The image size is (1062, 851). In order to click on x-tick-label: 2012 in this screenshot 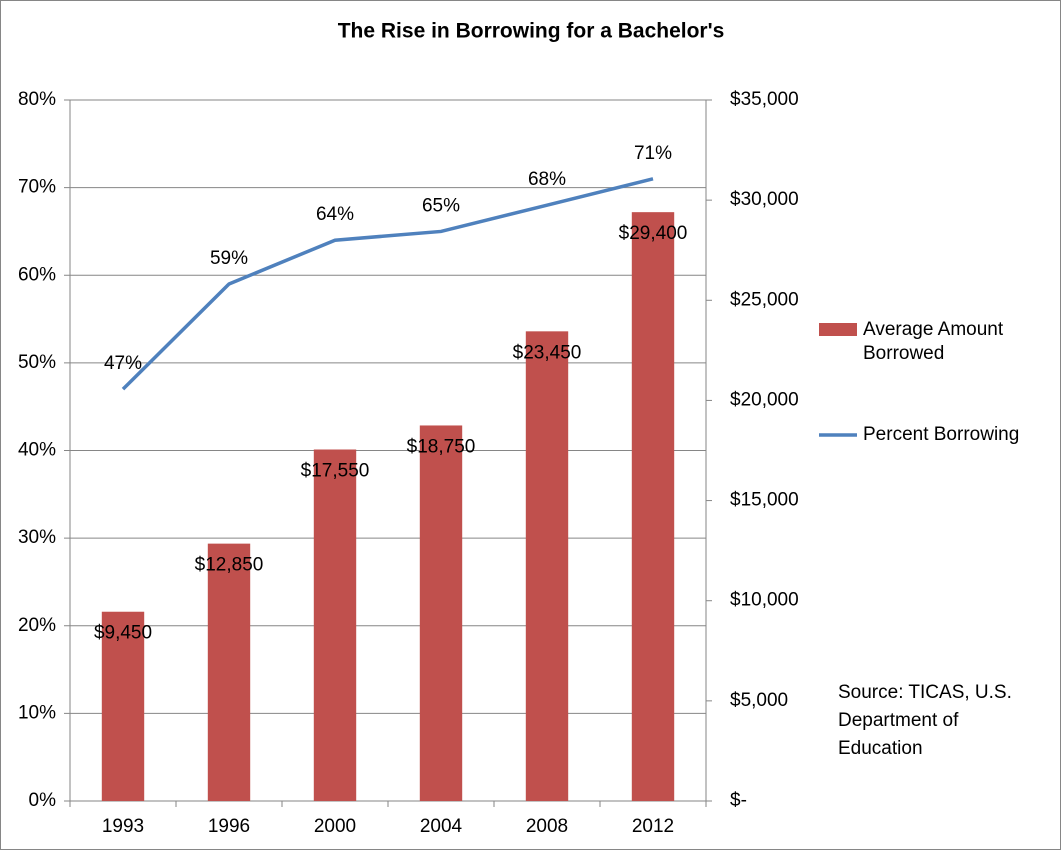, I will do `click(653, 826)`.